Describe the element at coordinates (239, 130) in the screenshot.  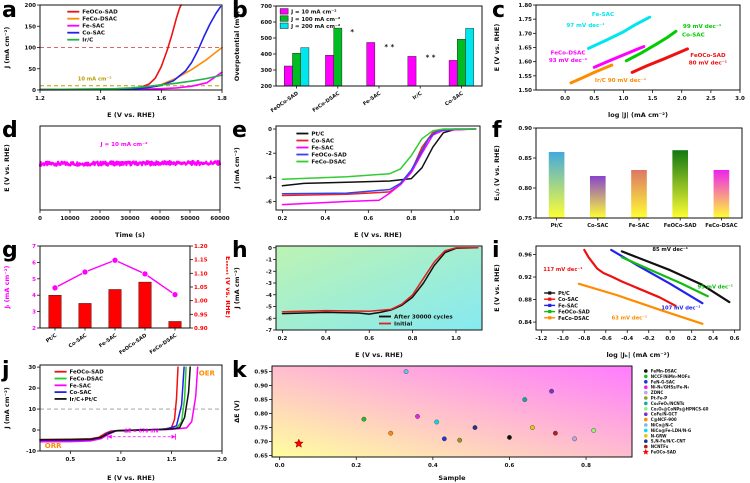
I see `panel-e-letter: e` at that location.